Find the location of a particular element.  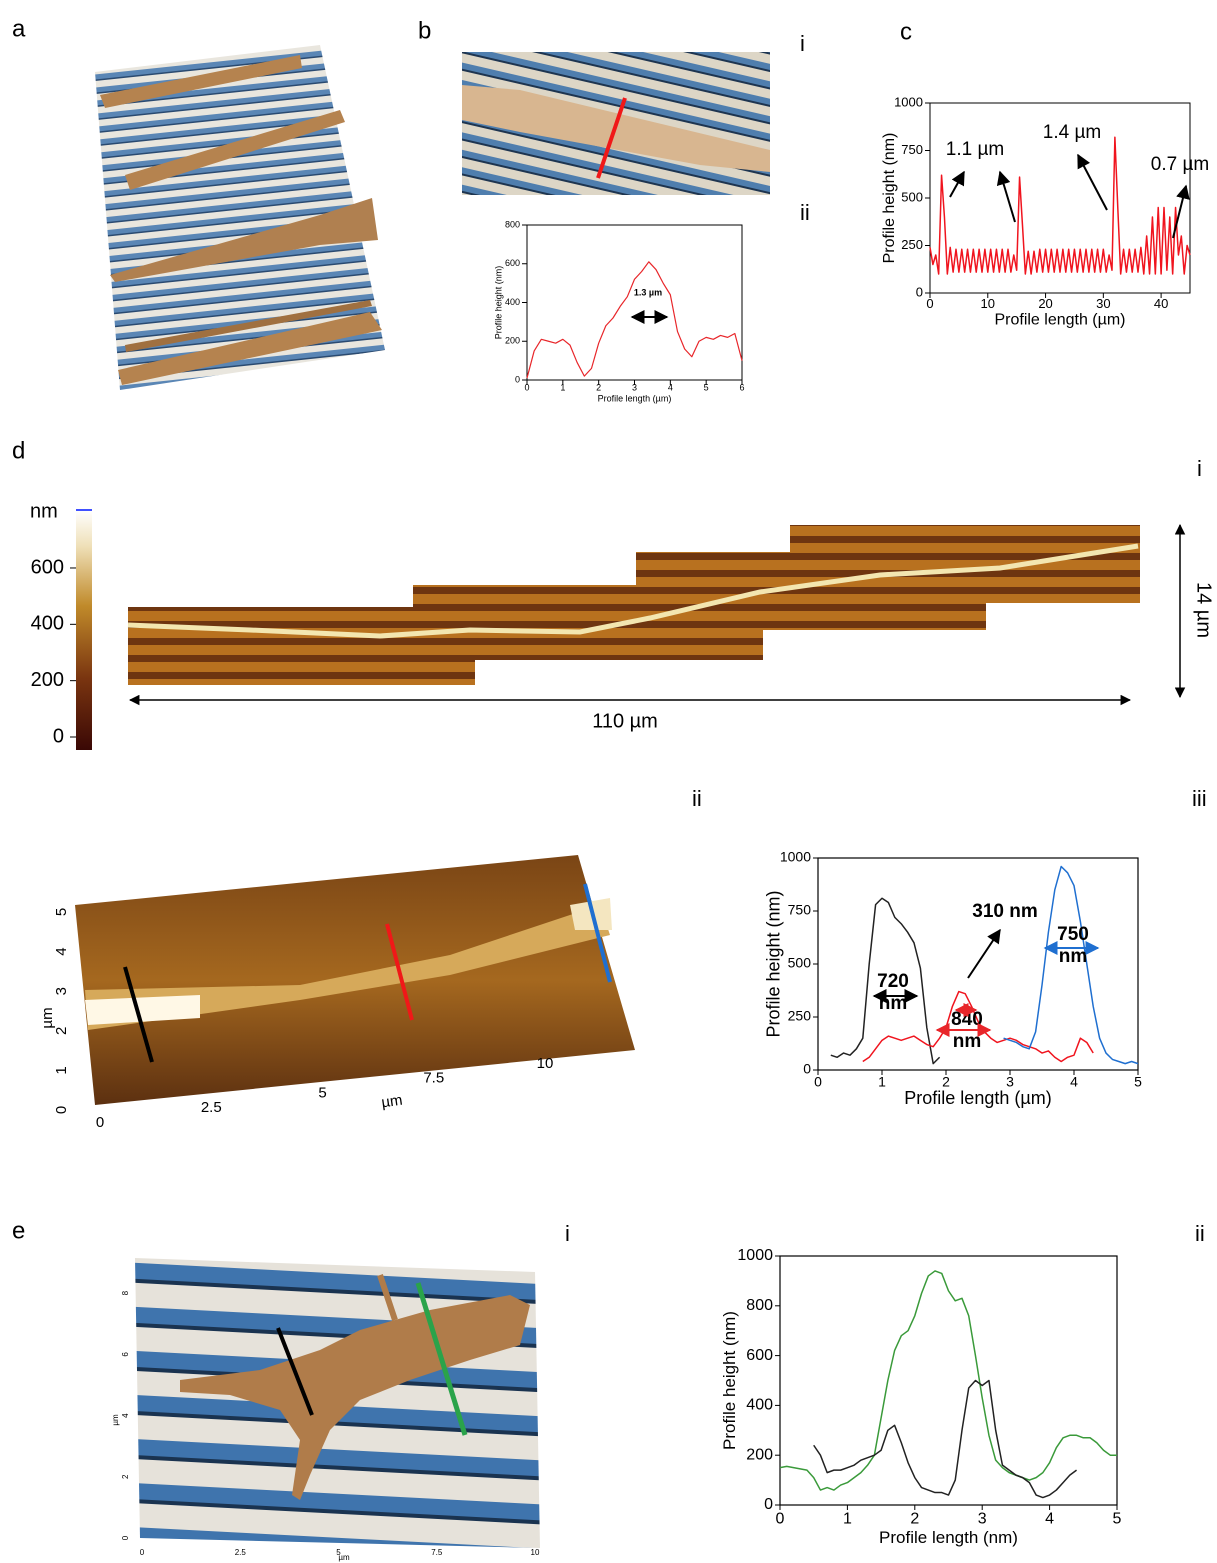

y-tick-label: 3 is located at coordinates (61, 991).